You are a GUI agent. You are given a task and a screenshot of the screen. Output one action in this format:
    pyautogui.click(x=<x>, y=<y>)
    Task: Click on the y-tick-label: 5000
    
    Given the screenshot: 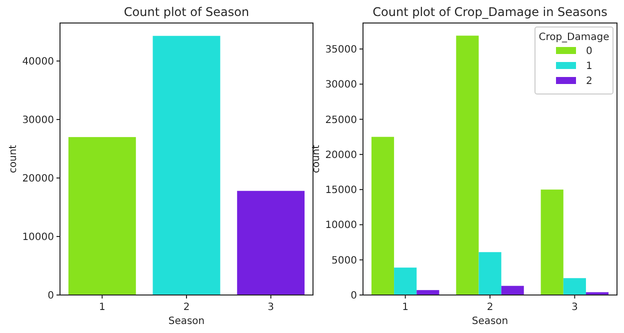 What is the action you would take?
    pyautogui.click(x=344, y=260)
    